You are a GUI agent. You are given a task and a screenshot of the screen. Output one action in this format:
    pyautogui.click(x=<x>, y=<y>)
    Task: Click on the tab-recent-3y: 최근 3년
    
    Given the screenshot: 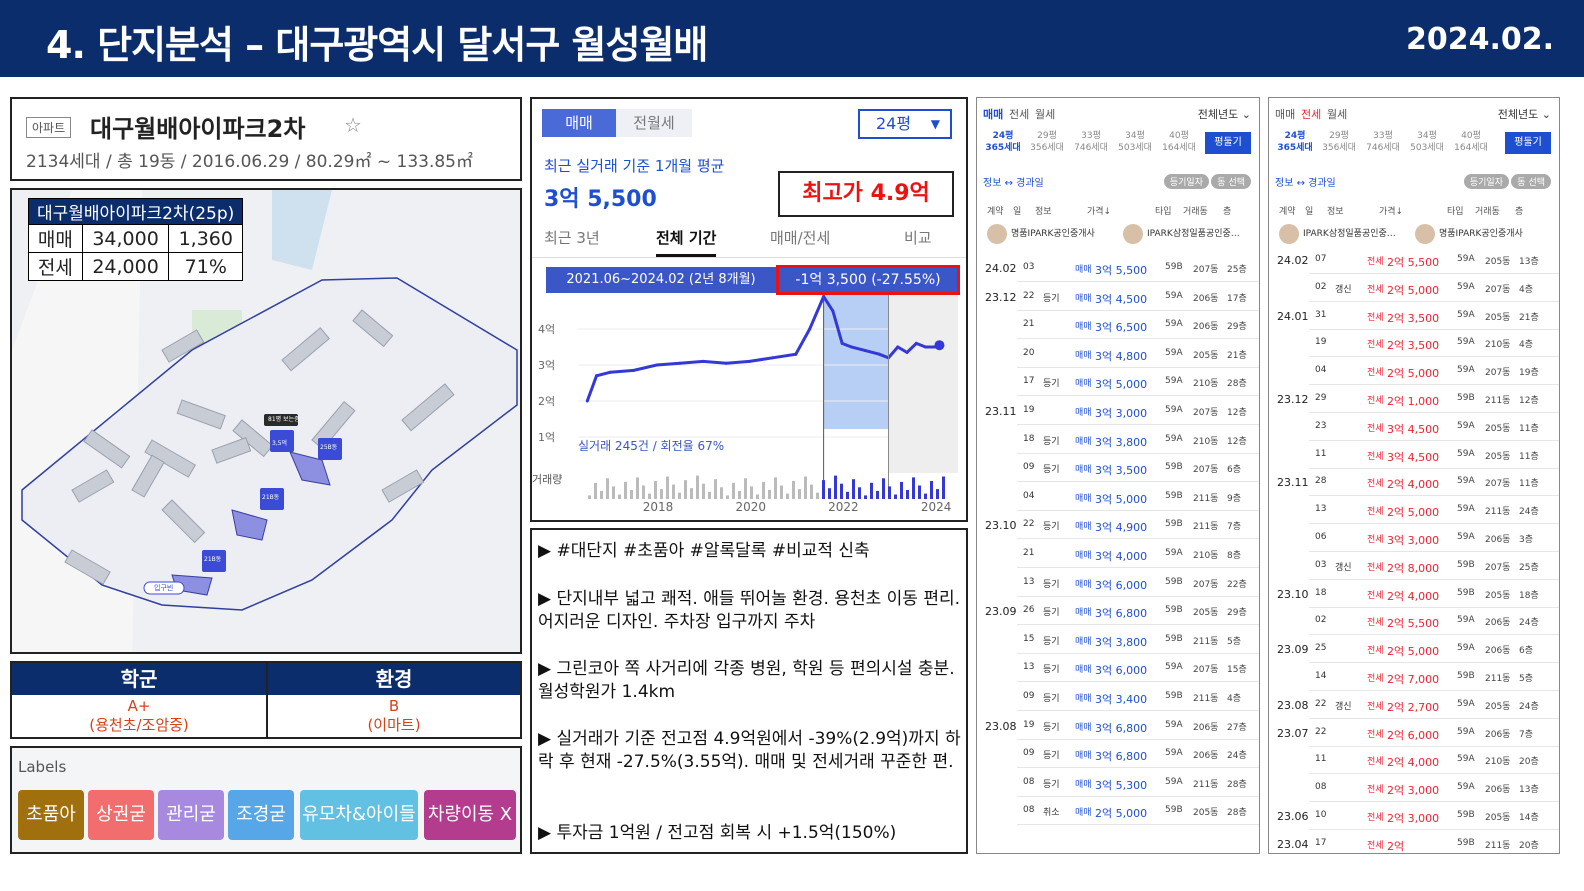 What is the action you would take?
    pyautogui.click(x=572, y=238)
    